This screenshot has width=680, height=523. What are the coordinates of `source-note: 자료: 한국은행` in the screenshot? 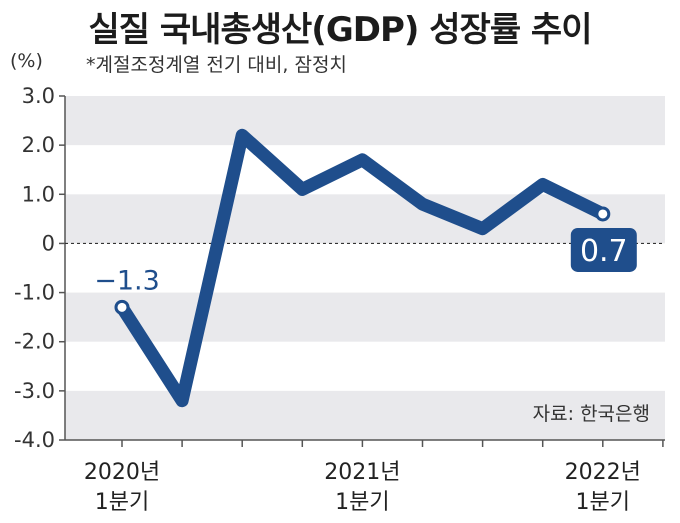 It's located at (591, 414).